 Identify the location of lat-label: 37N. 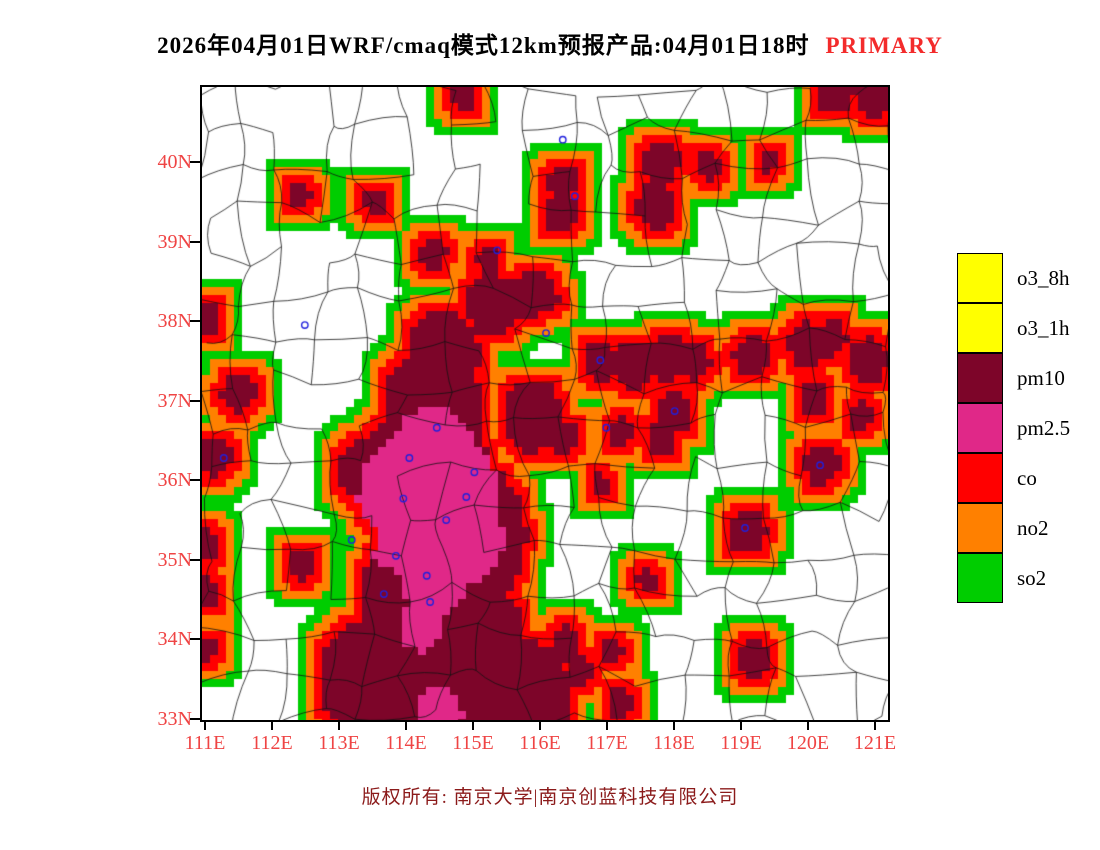
(174, 400).